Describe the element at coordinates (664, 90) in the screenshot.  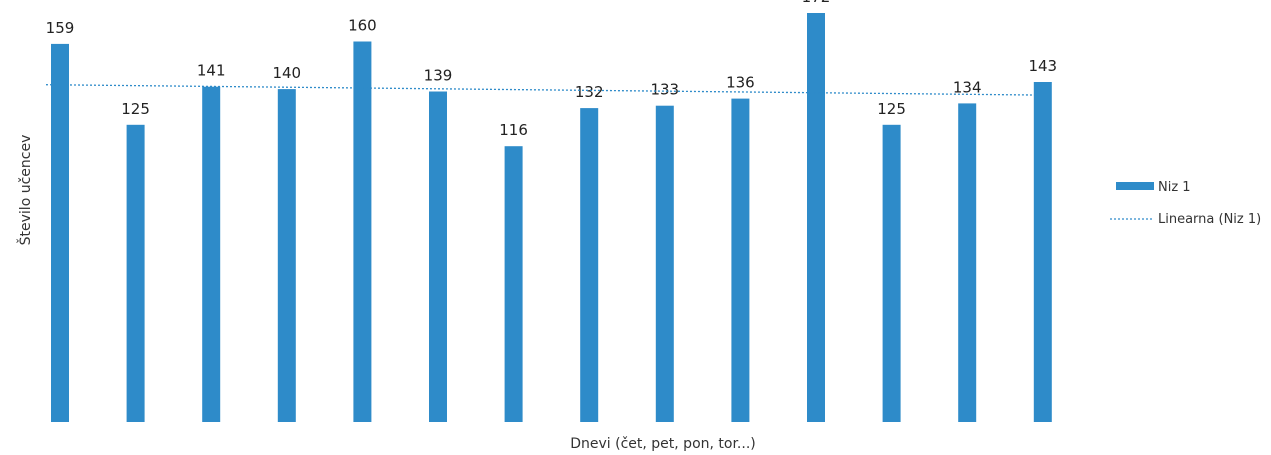
I see `data-label-9: 133` at that location.